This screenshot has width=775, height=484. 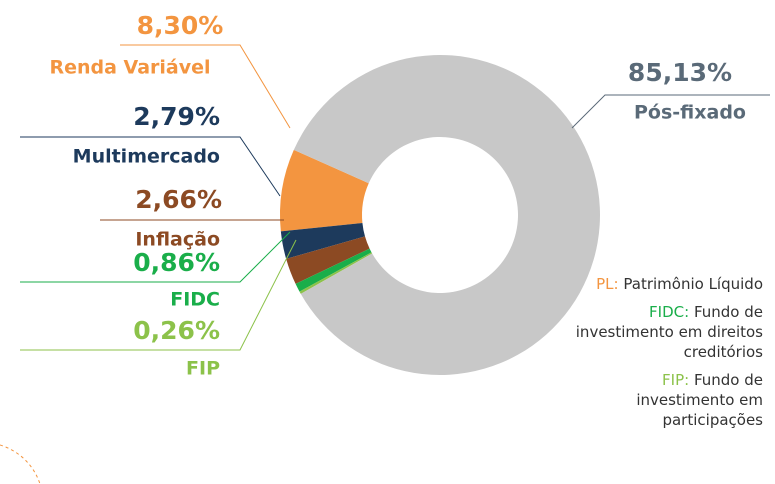 I want to click on value-label: 8,30%, so click(x=180, y=25).